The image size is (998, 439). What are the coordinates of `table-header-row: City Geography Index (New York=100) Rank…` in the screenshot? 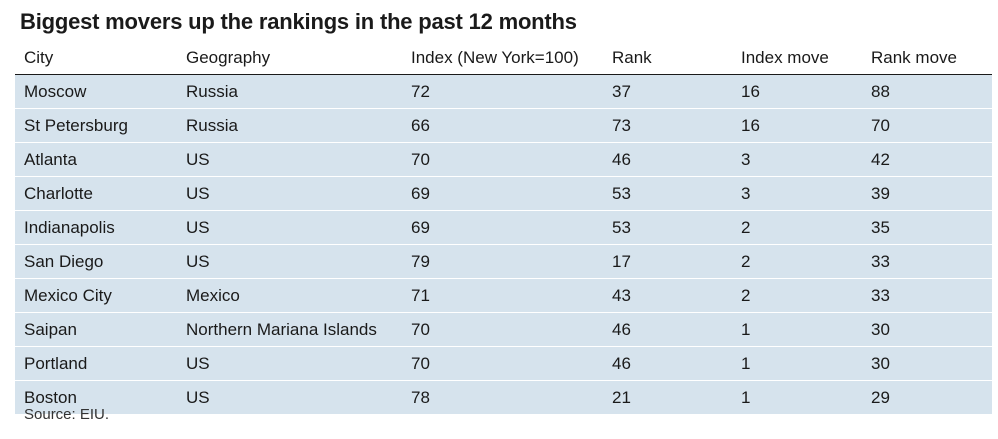 It's located at (503, 58).